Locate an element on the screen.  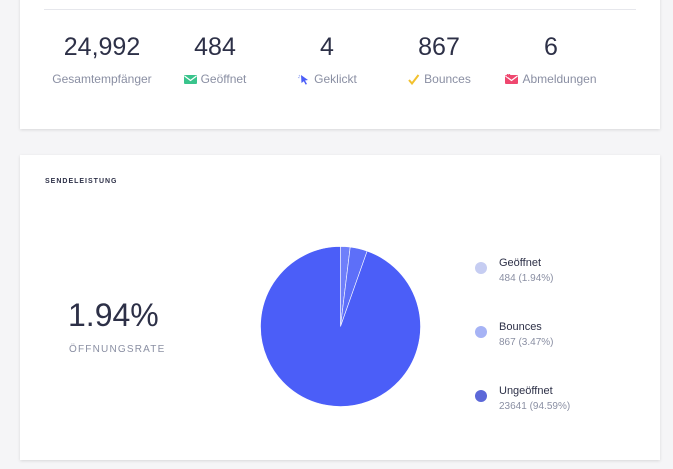
stat-opened: 484 Geöffnet is located at coordinates (215, 59).